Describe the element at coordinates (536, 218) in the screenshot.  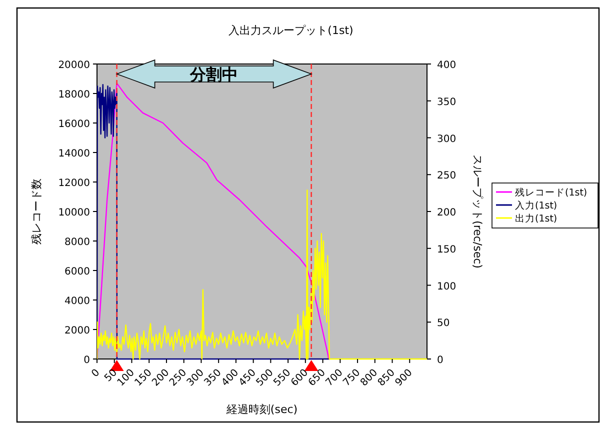
I see `legend-label: 出力(1st)` at that location.